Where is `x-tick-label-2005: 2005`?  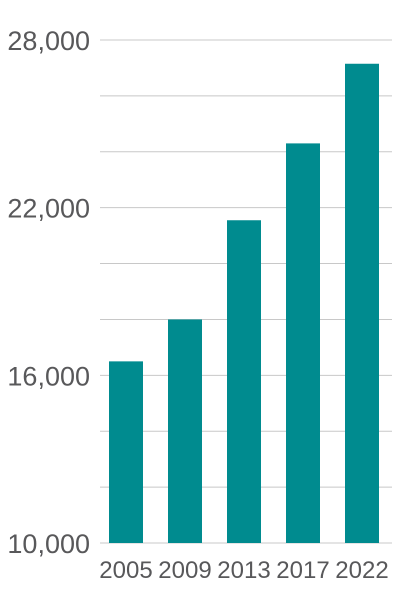
x-tick-label-2005: 2005 is located at coordinates (125, 570).